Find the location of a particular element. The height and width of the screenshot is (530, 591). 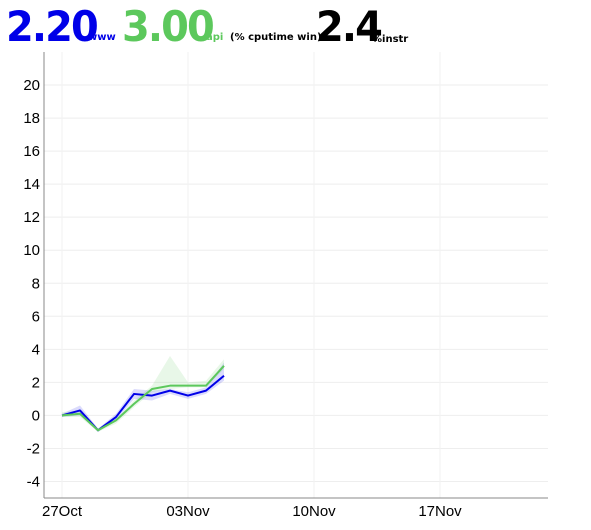

y-tick-label: 16 is located at coordinates (31, 151).